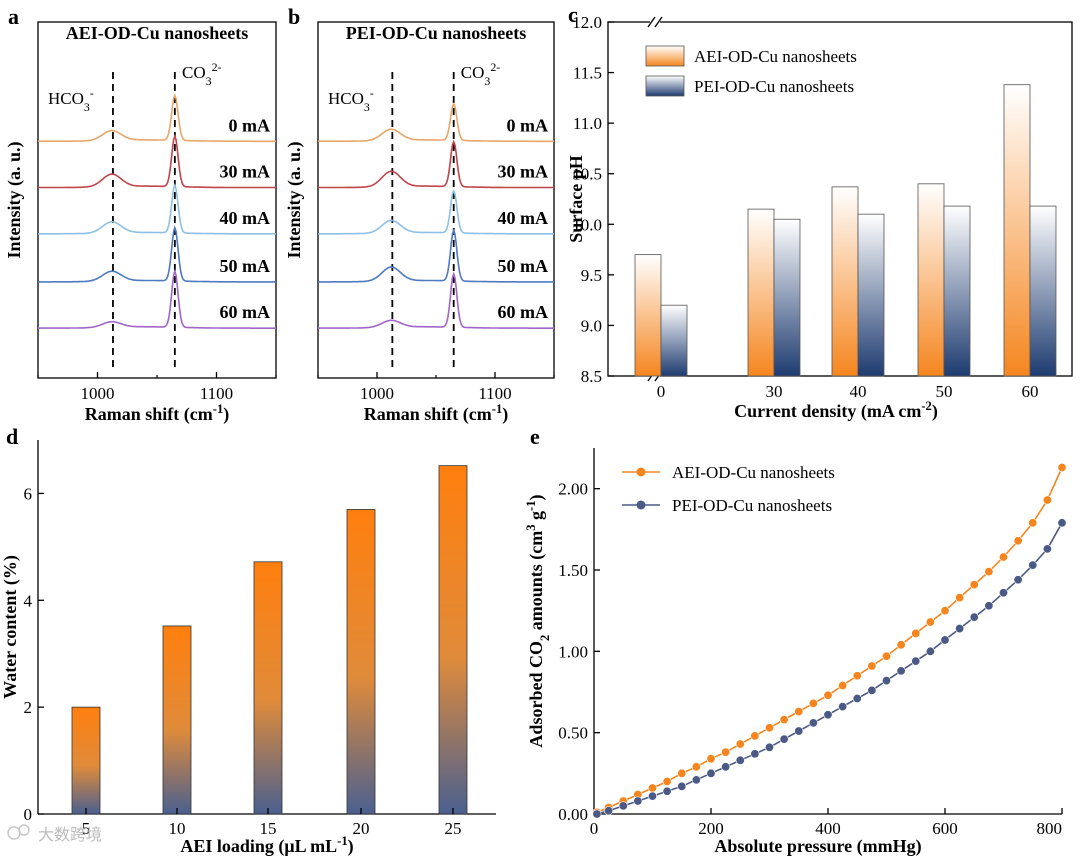 The image size is (1080, 857). Describe the element at coordinates (12, 436) in the screenshot. I see `panel-label: d` at that location.